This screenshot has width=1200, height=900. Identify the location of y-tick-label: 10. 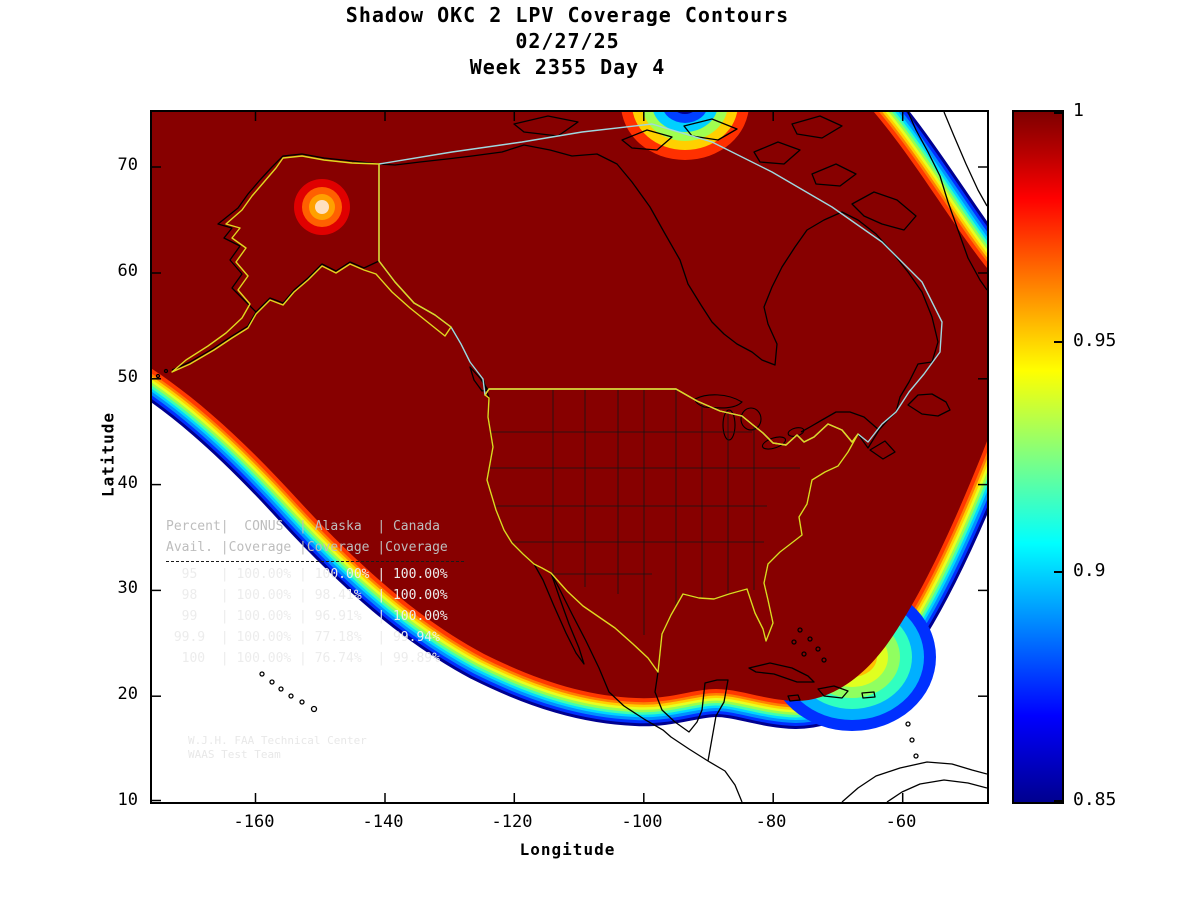
(127, 800).